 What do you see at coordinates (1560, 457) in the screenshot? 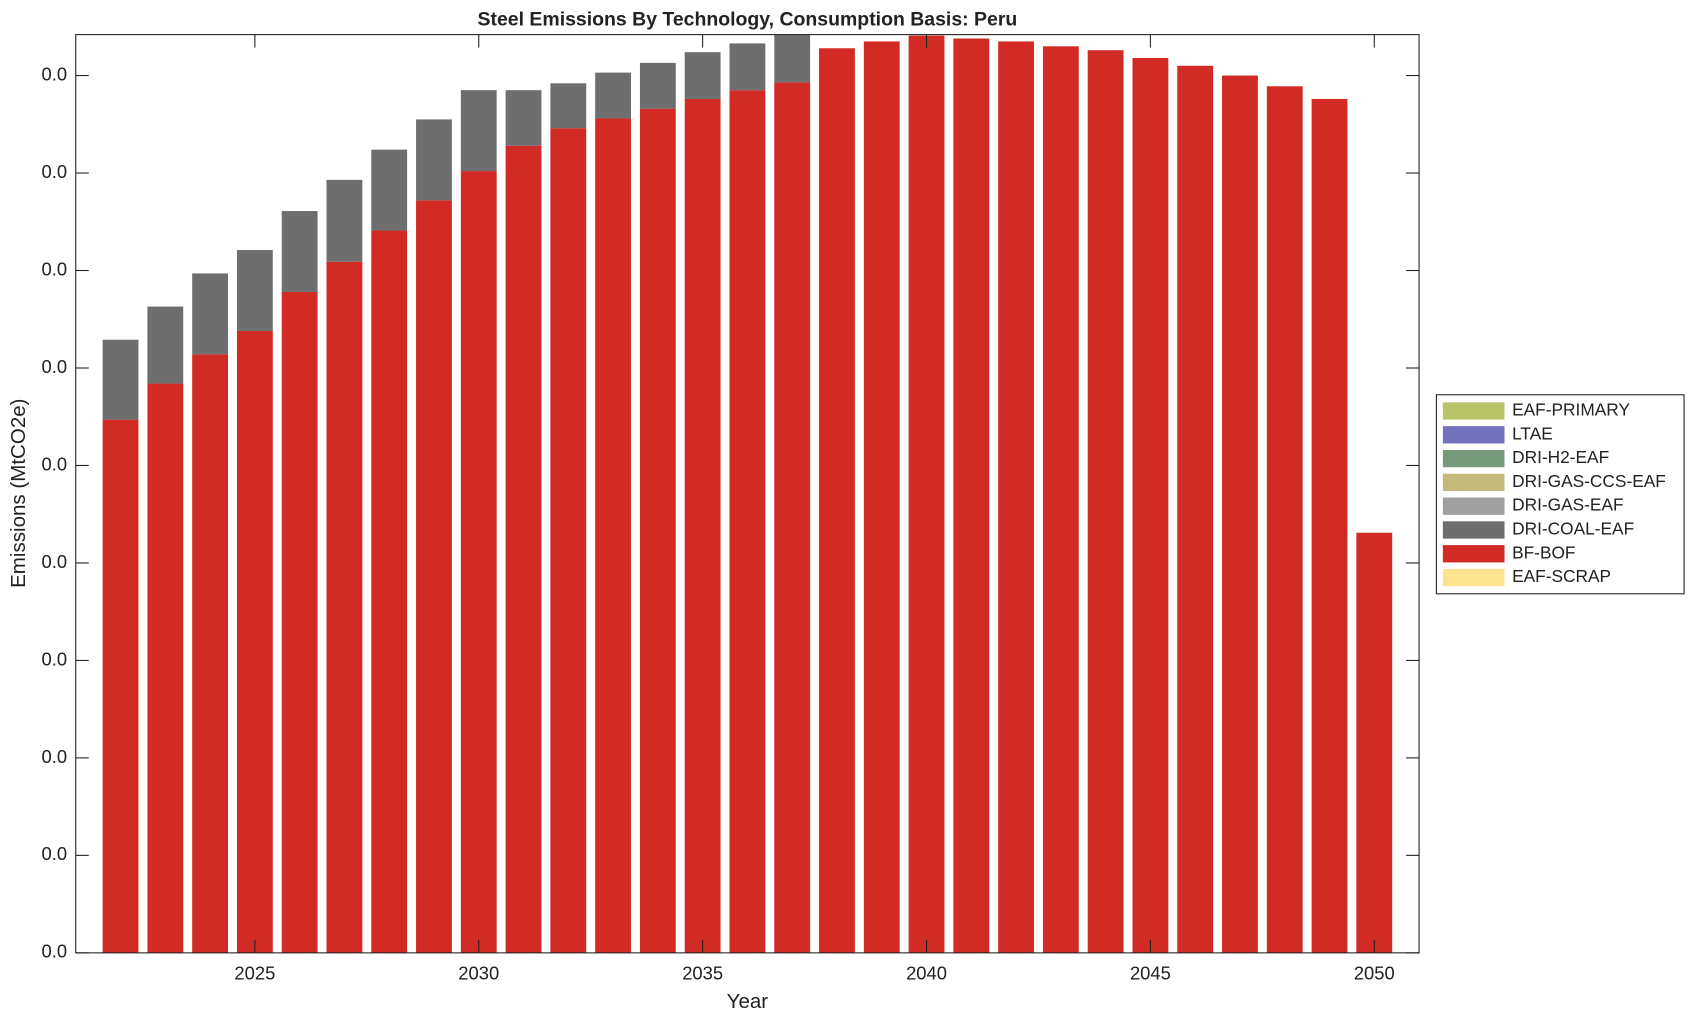
I see `legend-label: DRI-H2-EAF` at bounding box center [1560, 457].